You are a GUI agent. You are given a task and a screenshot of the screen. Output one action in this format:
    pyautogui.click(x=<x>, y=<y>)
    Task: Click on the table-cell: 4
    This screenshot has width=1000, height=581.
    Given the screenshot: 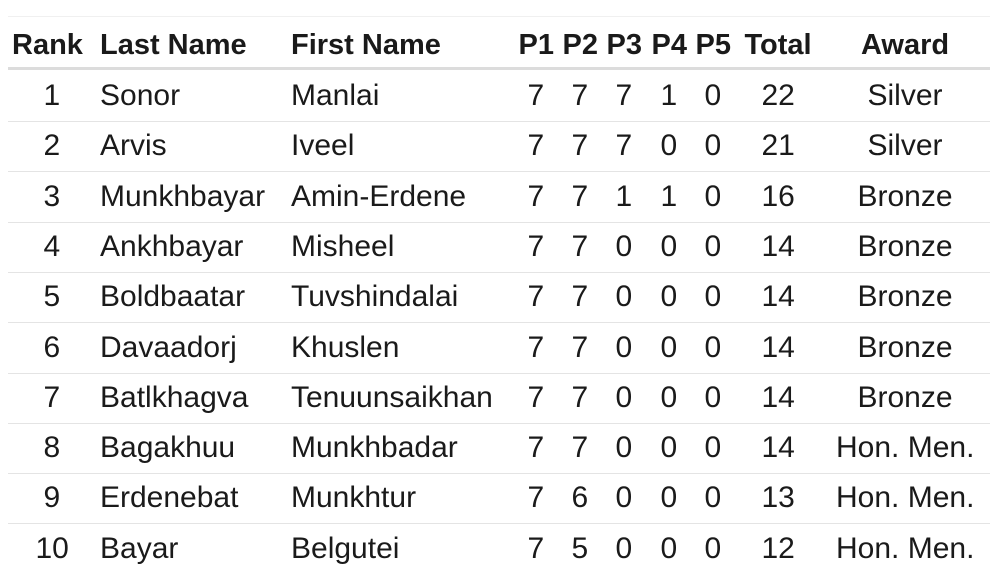 What is the action you would take?
    pyautogui.click(x=52, y=246)
    